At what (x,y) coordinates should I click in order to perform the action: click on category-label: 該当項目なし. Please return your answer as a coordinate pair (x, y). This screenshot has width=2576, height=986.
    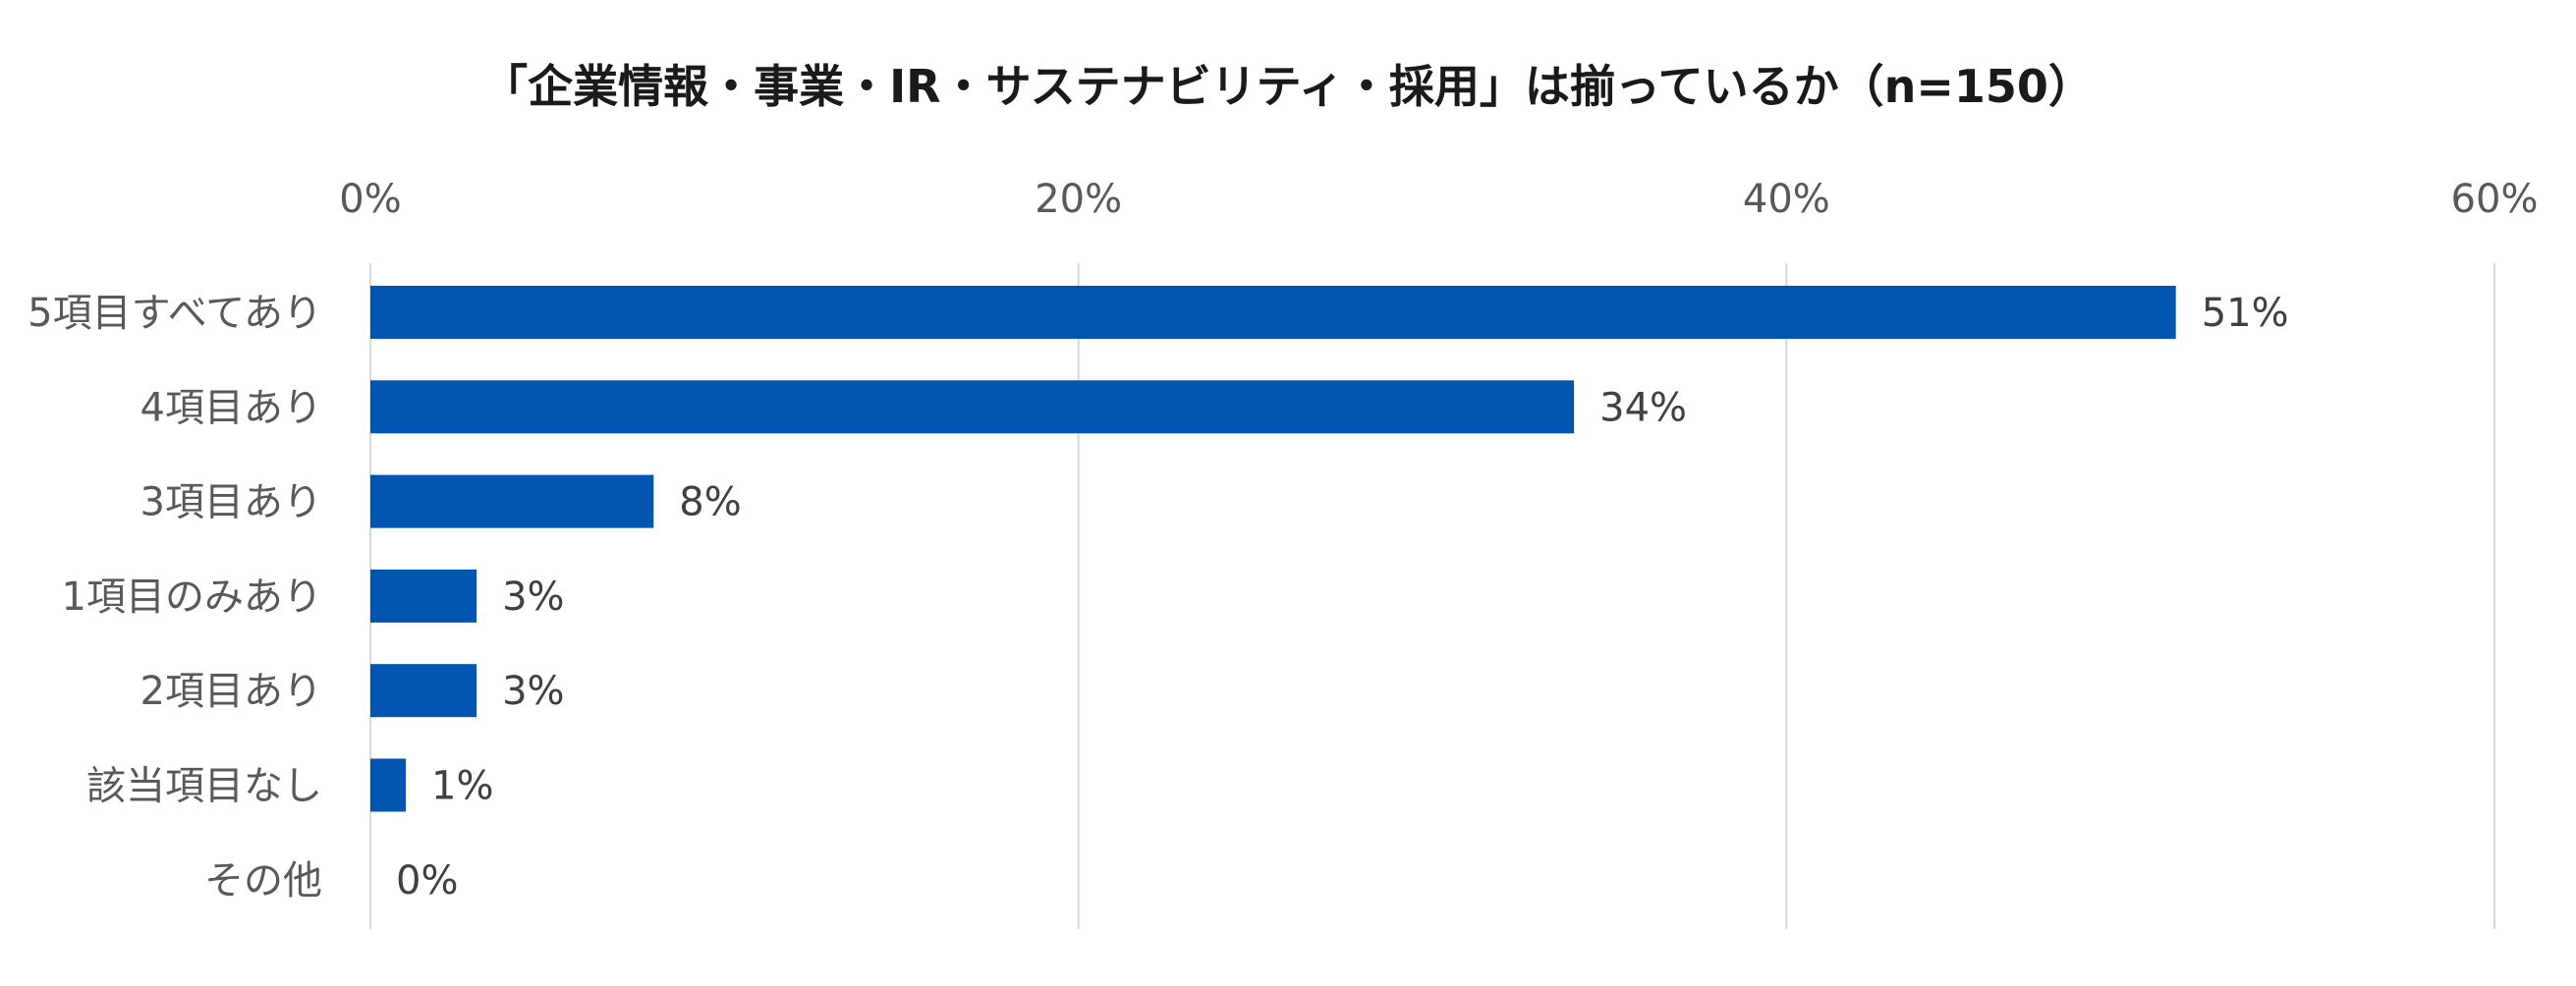
    Looking at the image, I should click on (204, 786).